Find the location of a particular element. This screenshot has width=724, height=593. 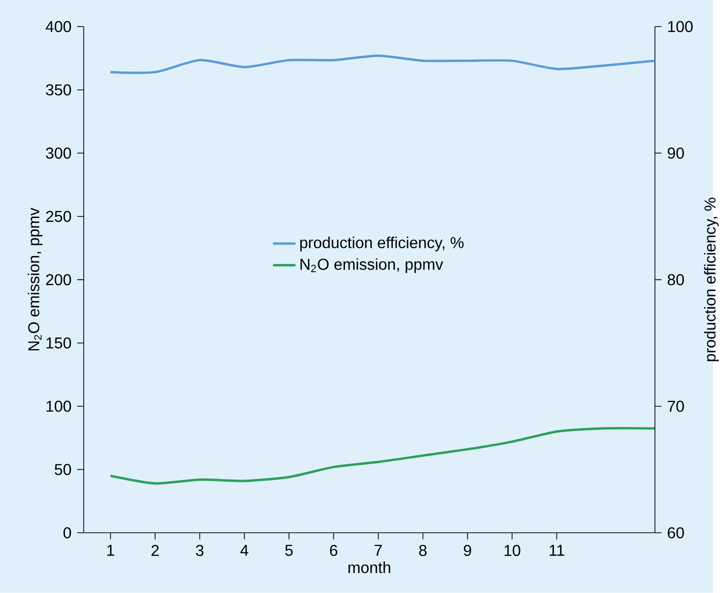

x-tick-label: 7 is located at coordinates (378, 550).